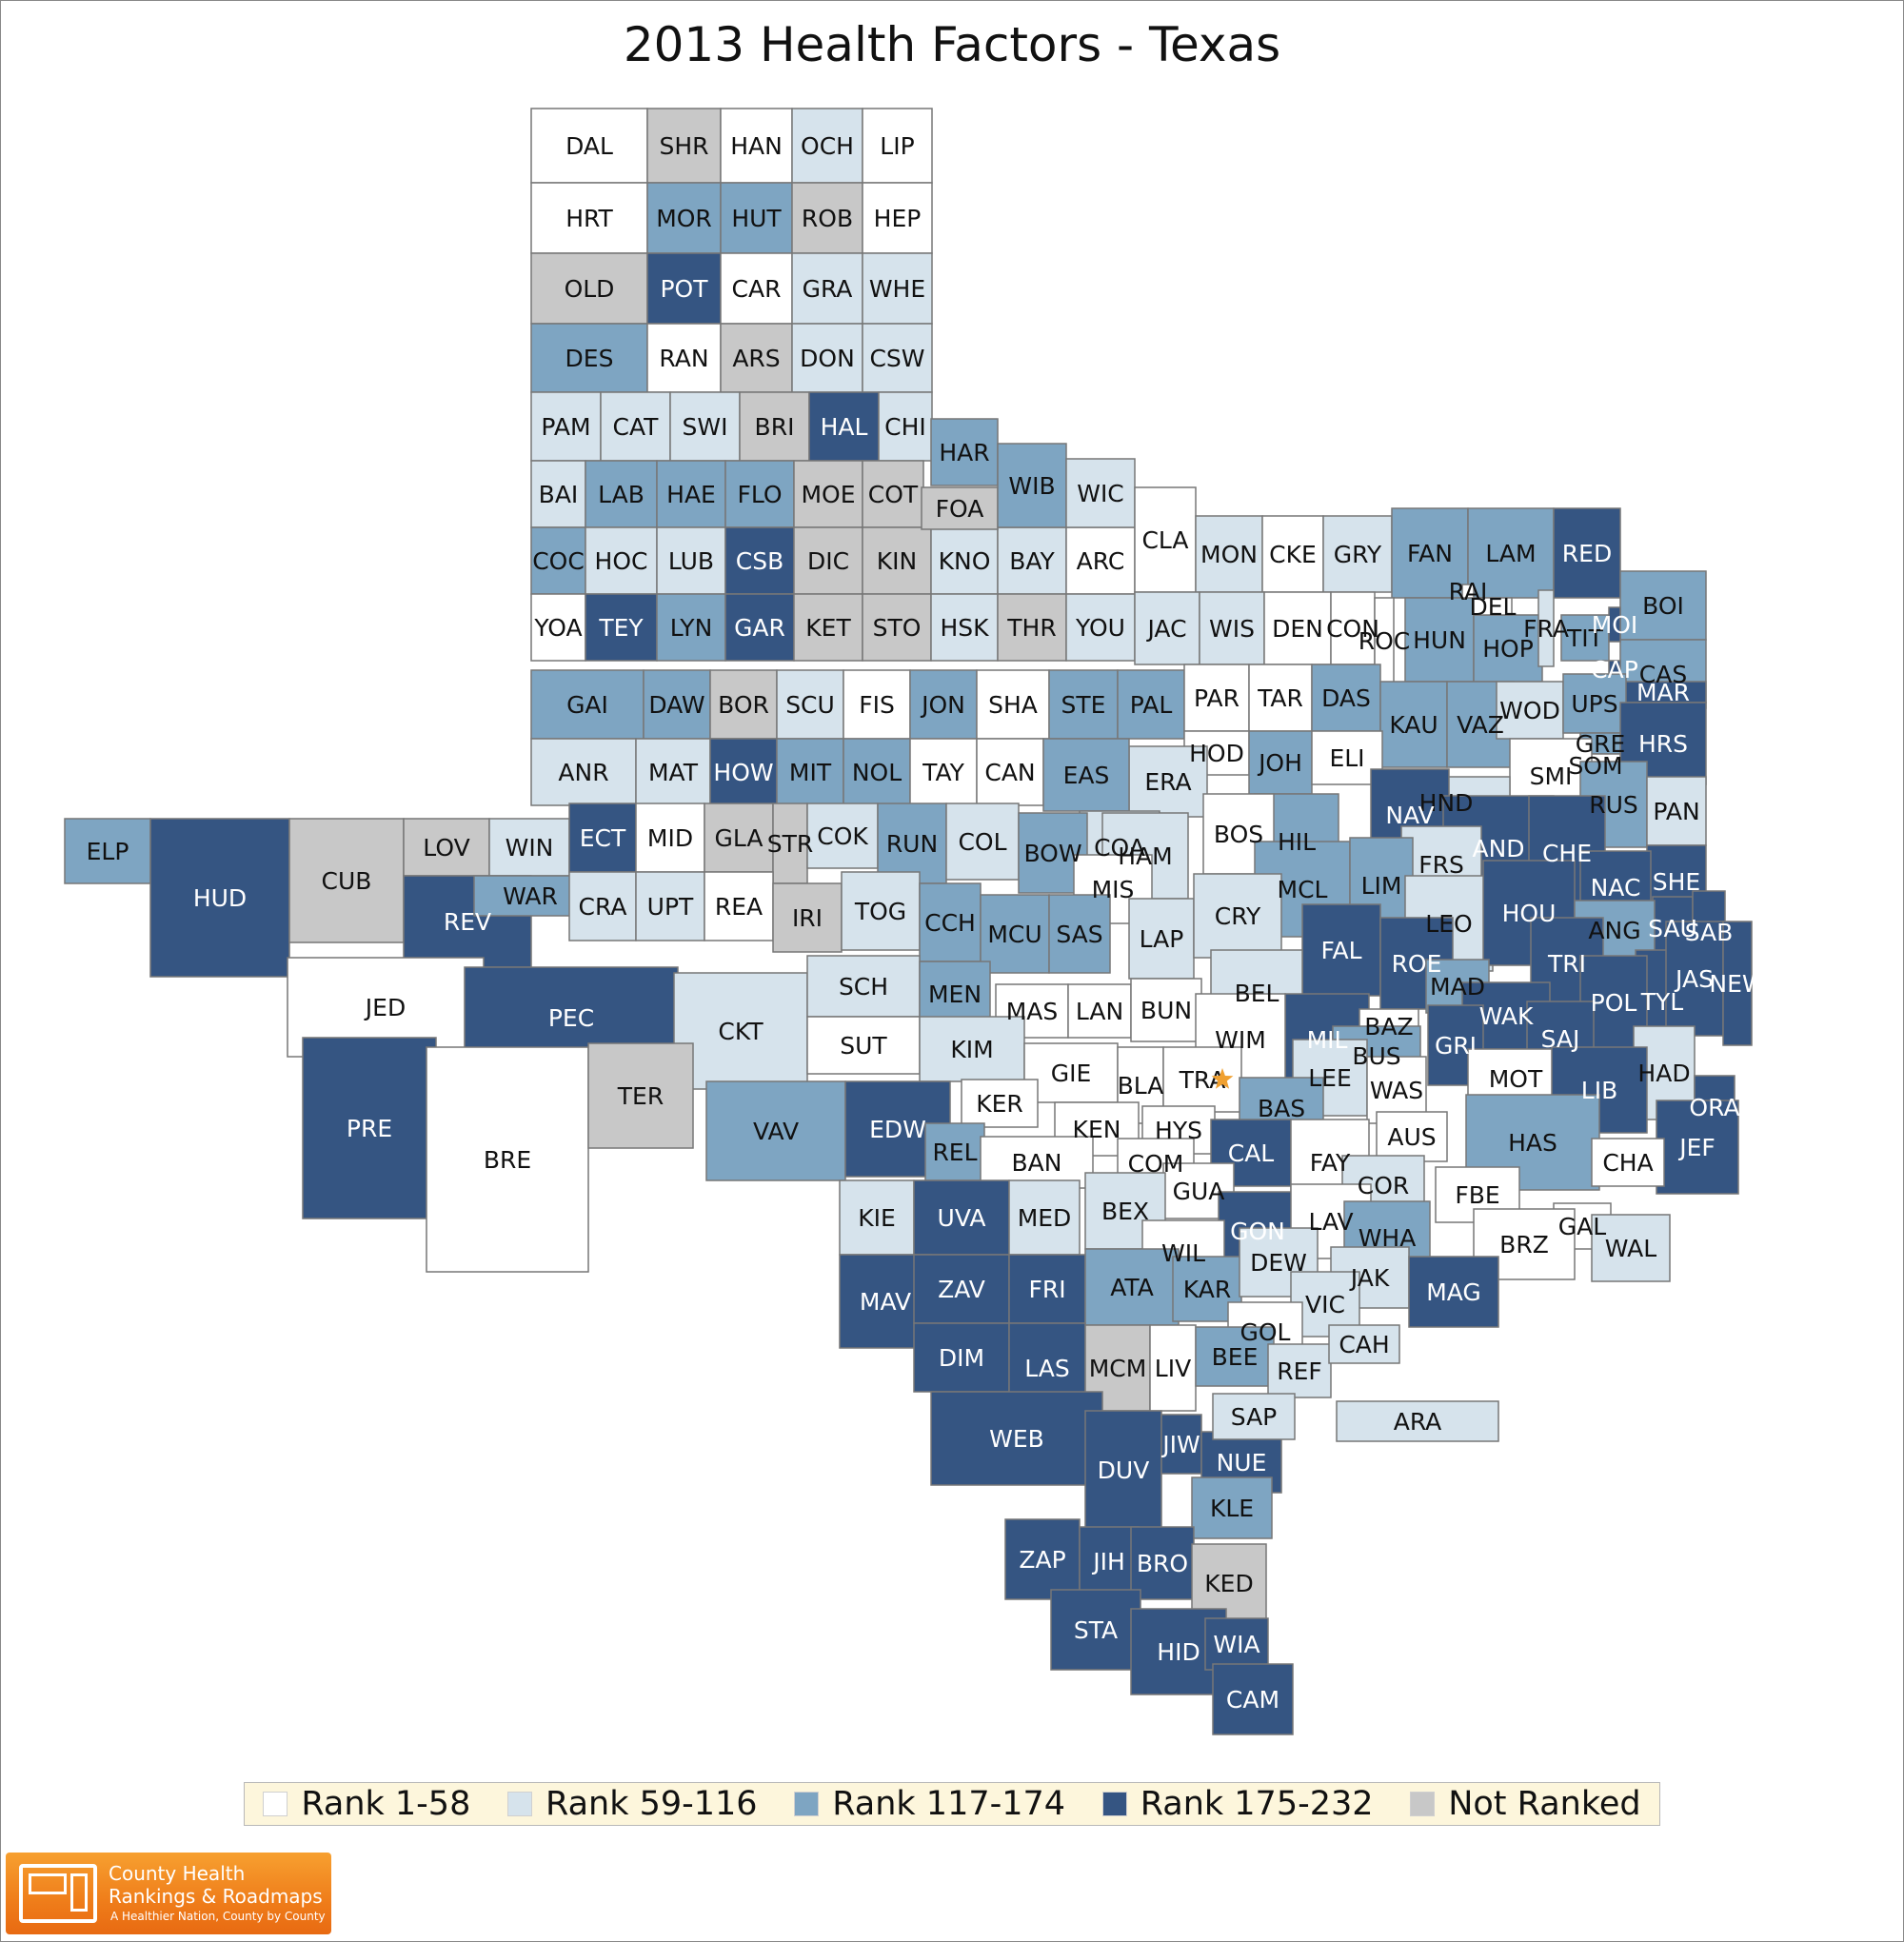  What do you see at coordinates (827, 358) in the screenshot?
I see `county-label: DON` at bounding box center [827, 358].